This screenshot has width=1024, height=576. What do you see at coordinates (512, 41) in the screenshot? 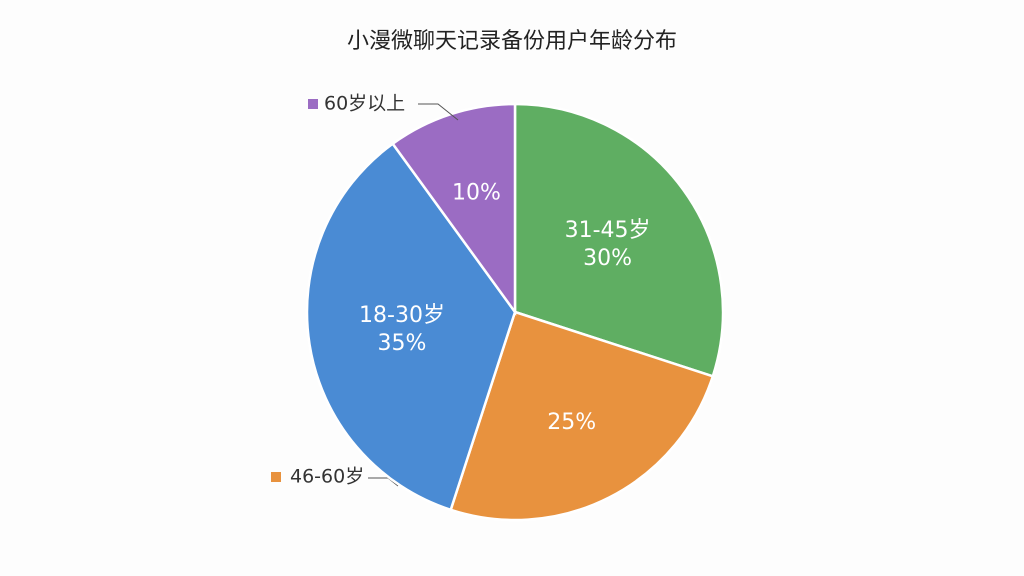
I see `chart-title: 小漫微聊天记录备份用户年龄分布` at bounding box center [512, 41].